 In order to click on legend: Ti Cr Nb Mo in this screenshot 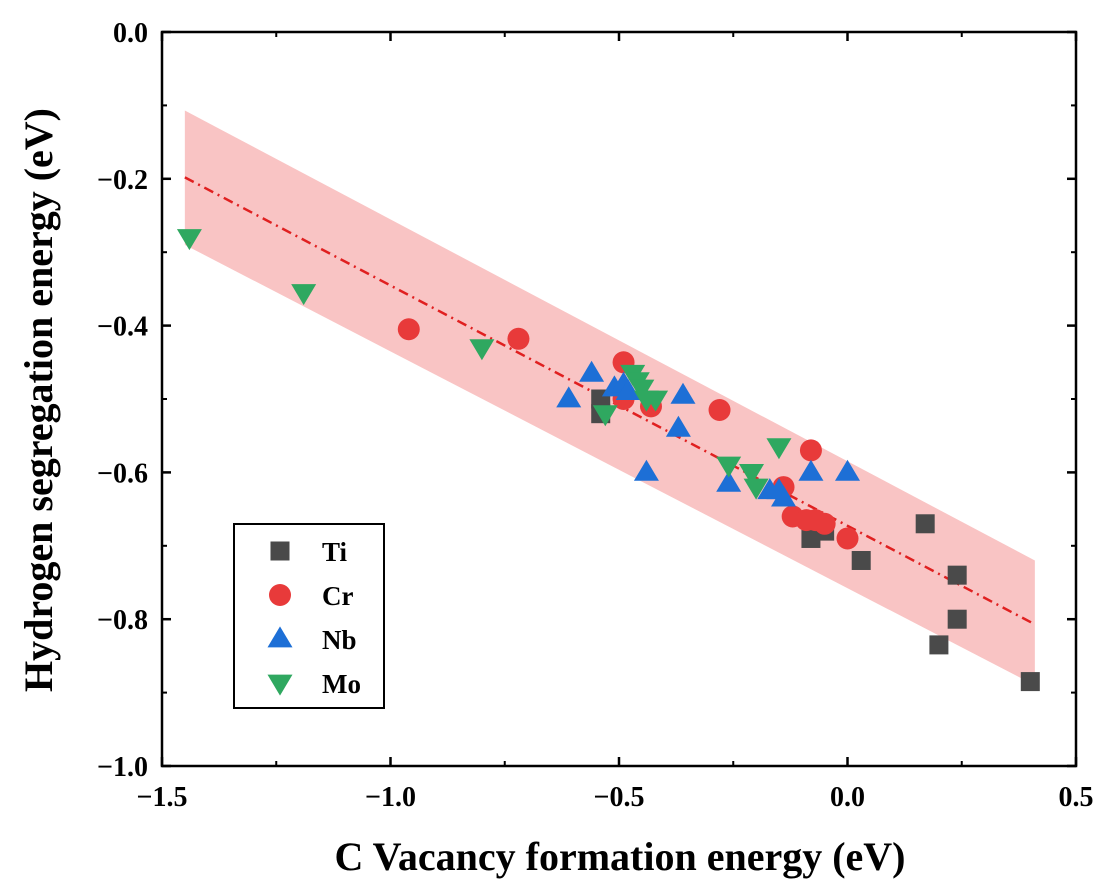, I will do `click(309, 616)`.